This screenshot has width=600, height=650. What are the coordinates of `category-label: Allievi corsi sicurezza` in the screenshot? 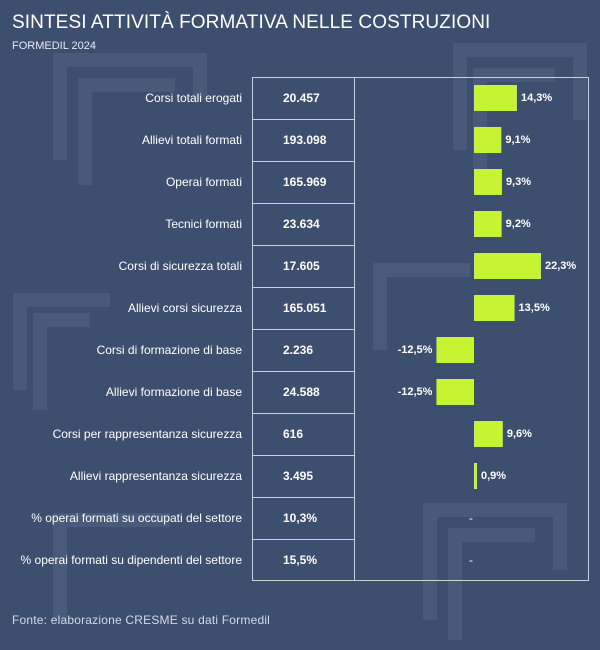 It's located at (184, 308).